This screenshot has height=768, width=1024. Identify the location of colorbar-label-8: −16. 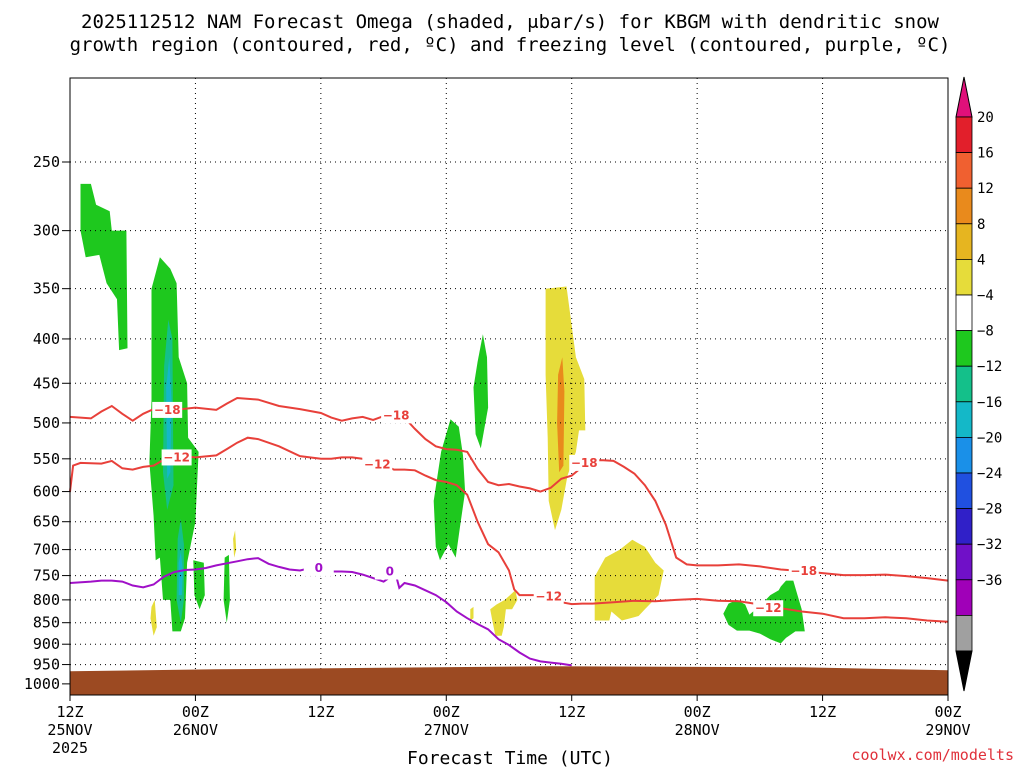
(989, 403).